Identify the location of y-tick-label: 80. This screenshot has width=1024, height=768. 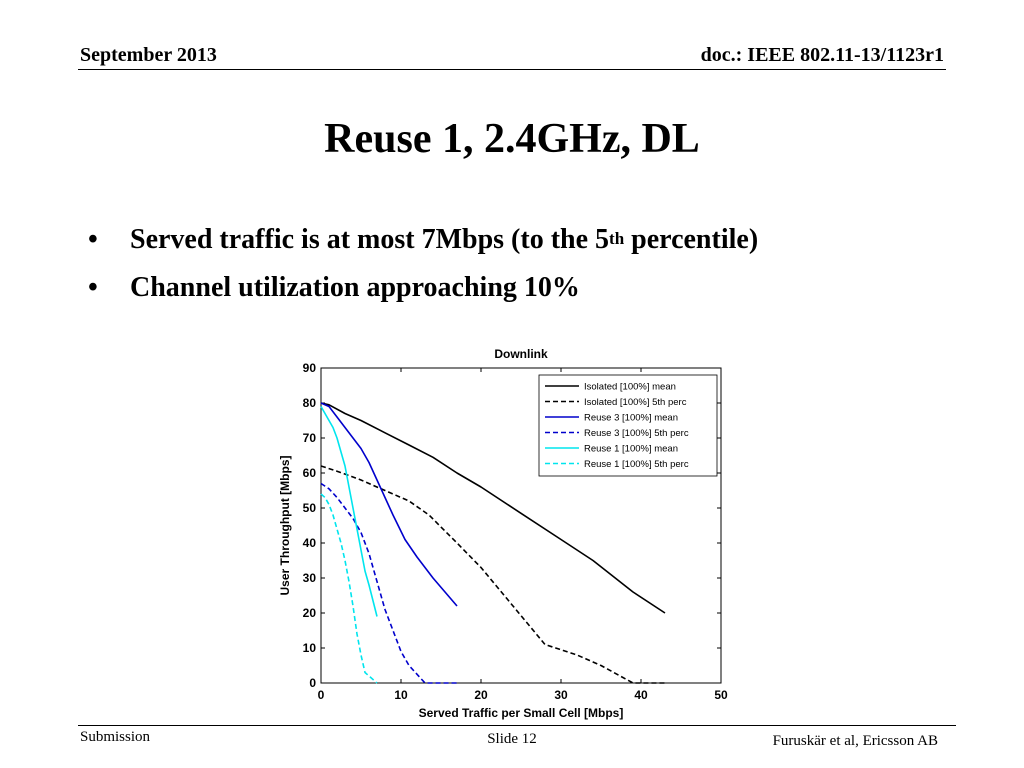
(310, 403).